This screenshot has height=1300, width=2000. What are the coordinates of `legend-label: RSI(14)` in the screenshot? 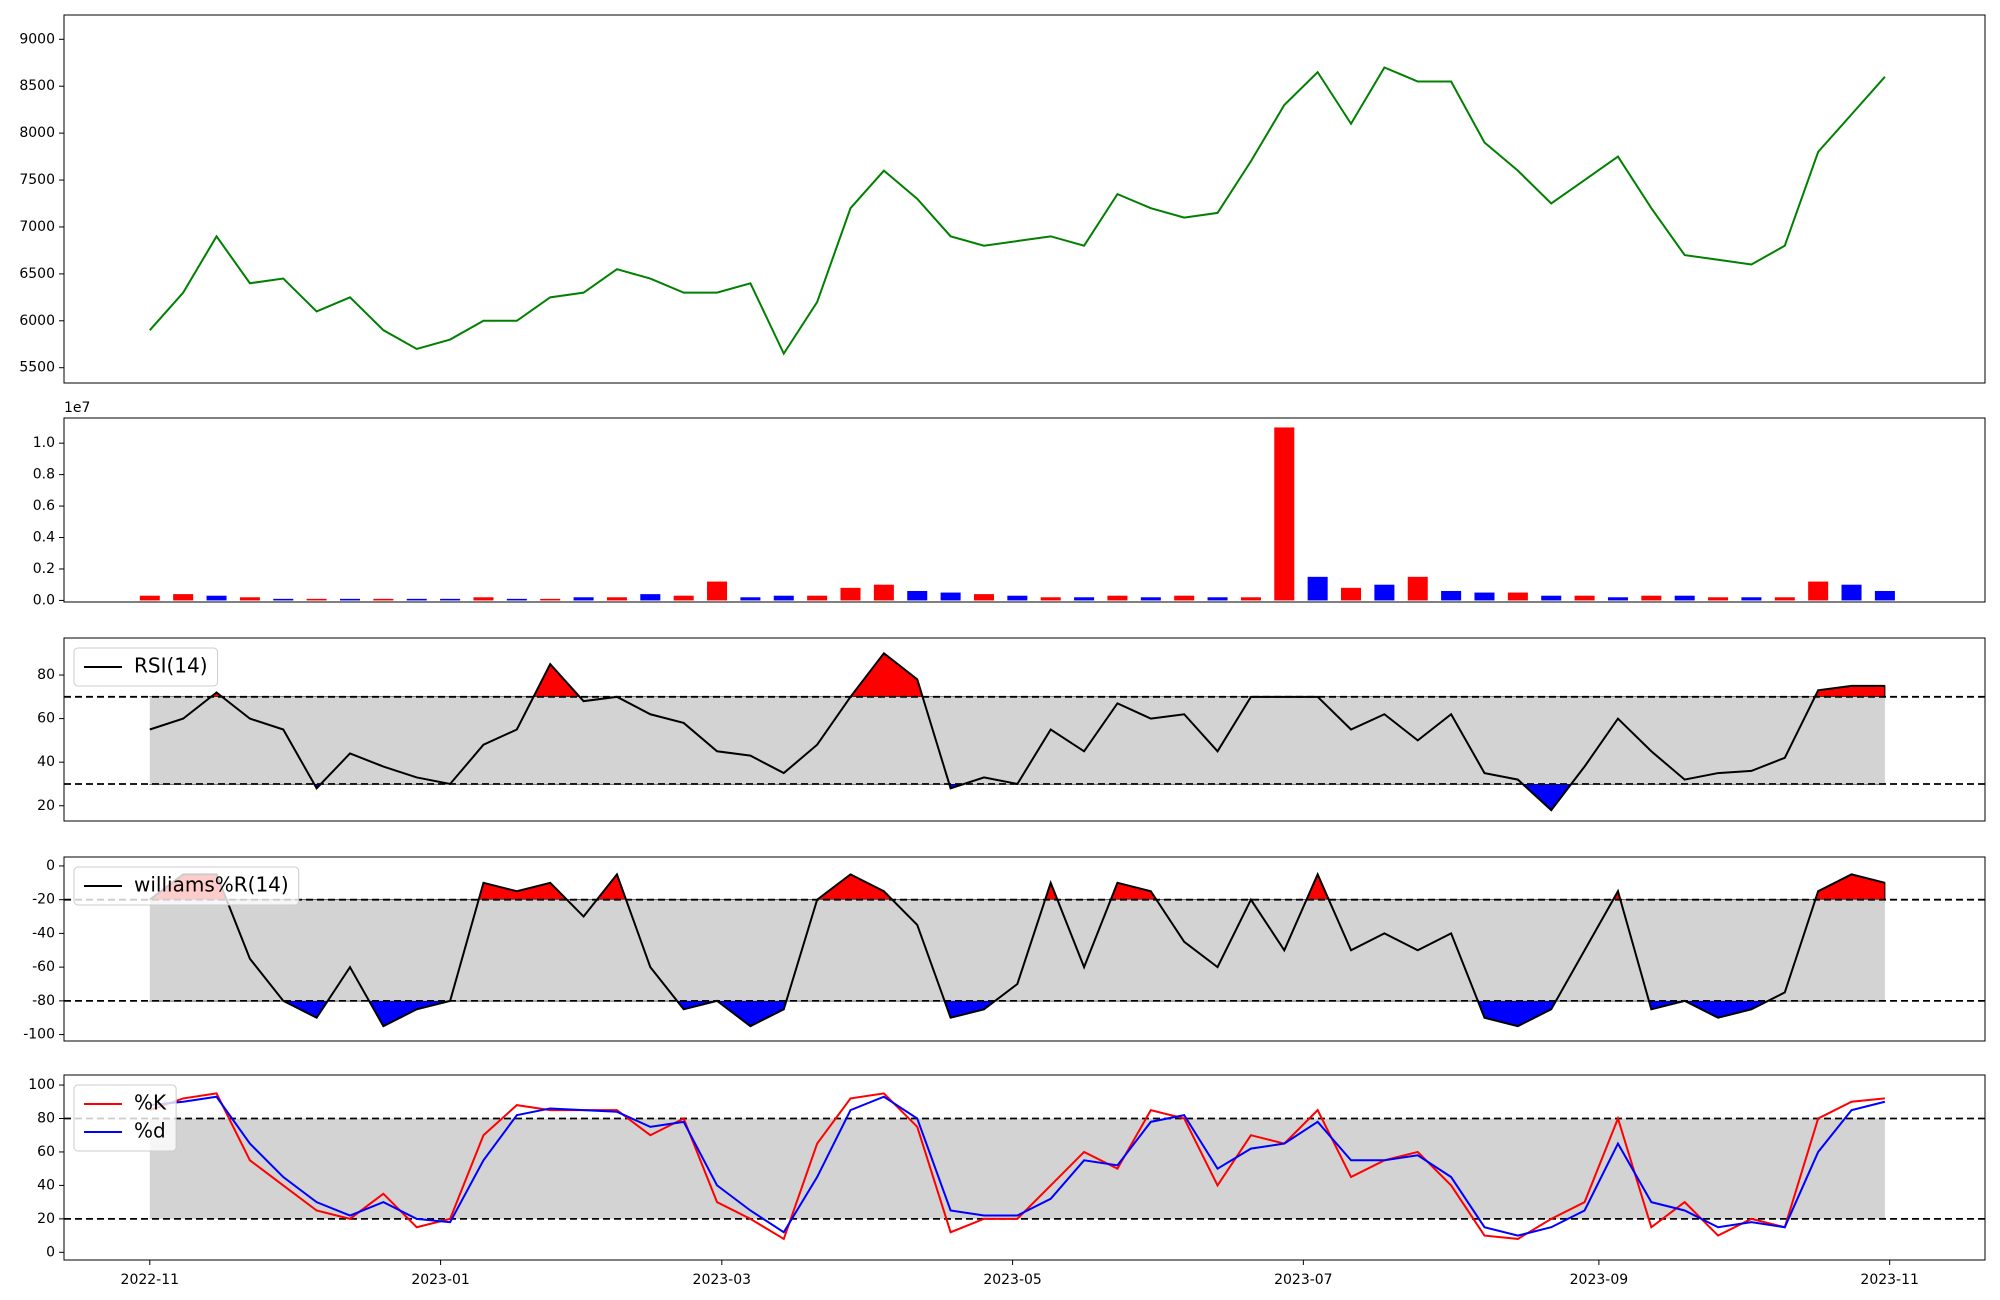 It's located at (171, 666).